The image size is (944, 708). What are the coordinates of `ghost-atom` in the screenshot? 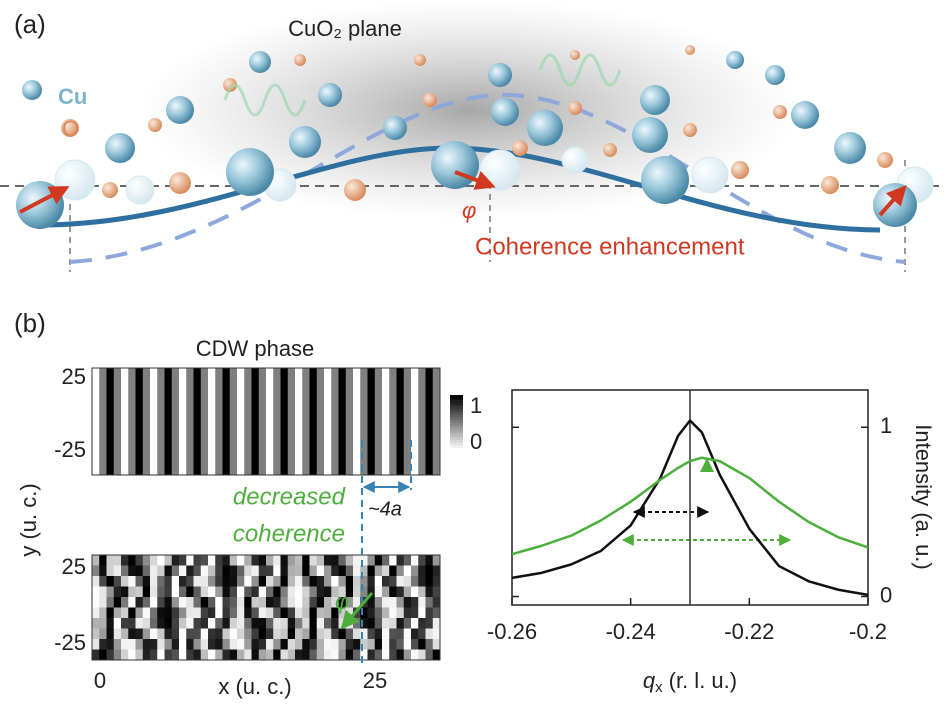 It's located at (575, 160).